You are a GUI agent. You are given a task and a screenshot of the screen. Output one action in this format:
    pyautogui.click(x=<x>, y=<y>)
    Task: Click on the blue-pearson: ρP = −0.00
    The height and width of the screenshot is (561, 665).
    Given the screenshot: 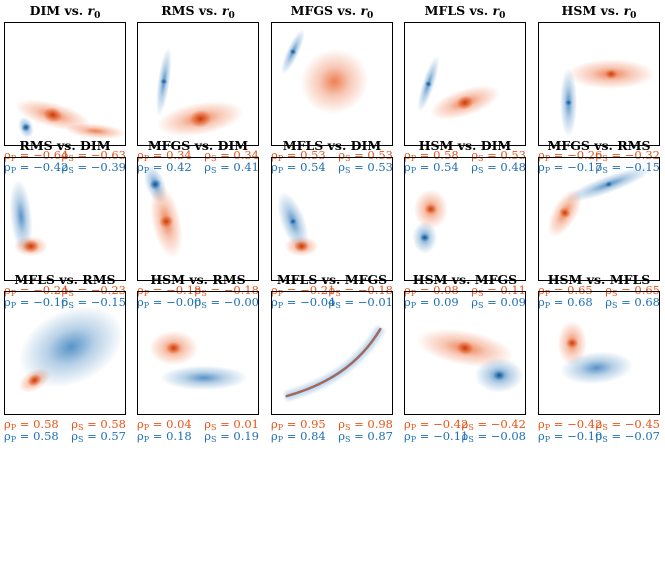 What is the action you would take?
    pyautogui.click(x=169, y=302)
    